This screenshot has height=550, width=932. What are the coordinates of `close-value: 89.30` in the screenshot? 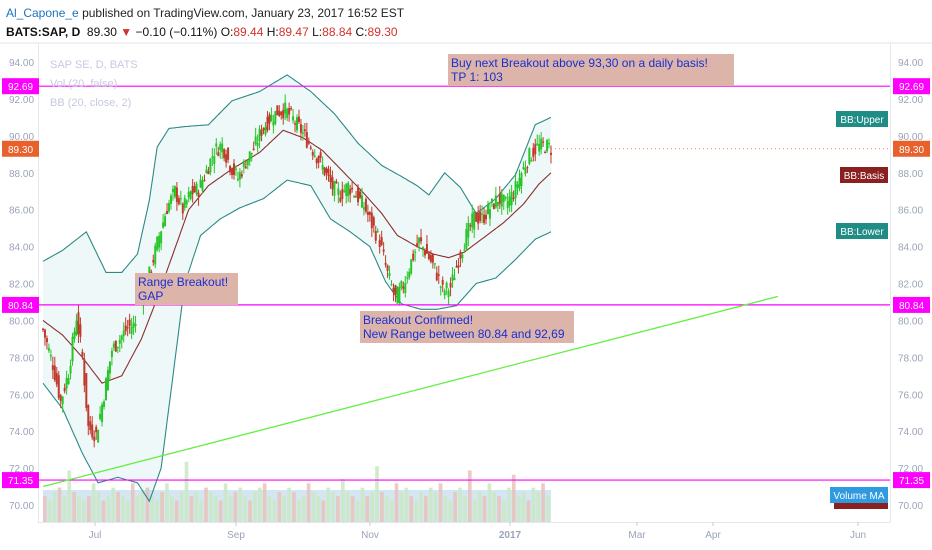 It's located at (382, 32).